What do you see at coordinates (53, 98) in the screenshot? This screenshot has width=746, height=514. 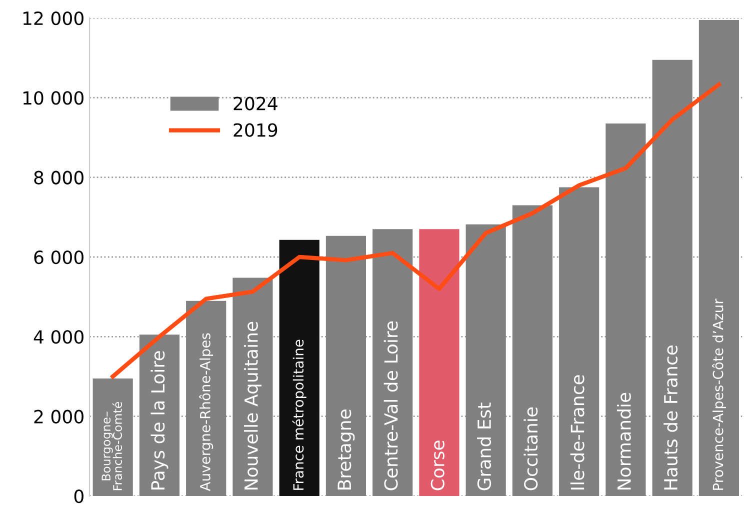 I see `y-tick-label: 10 000` at bounding box center [53, 98].